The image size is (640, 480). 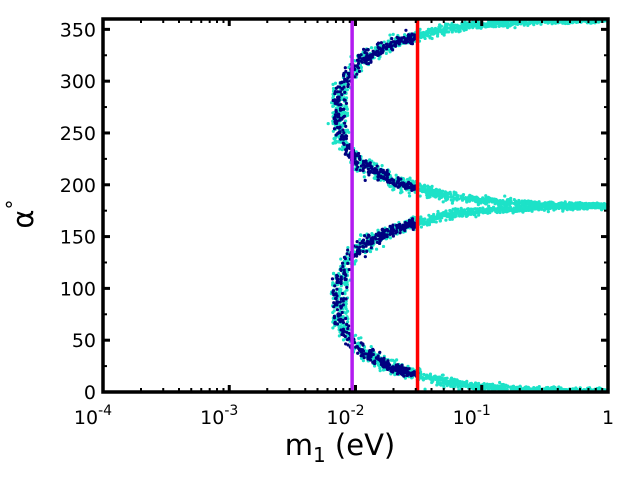 I want to click on x-tick-label: 10-3, so click(x=219, y=416).